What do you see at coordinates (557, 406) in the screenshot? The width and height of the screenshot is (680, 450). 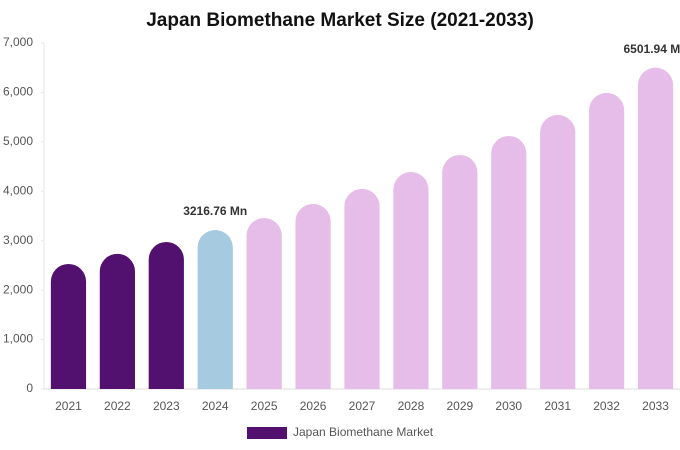 I see `x-tick-label: 2031` at bounding box center [557, 406].